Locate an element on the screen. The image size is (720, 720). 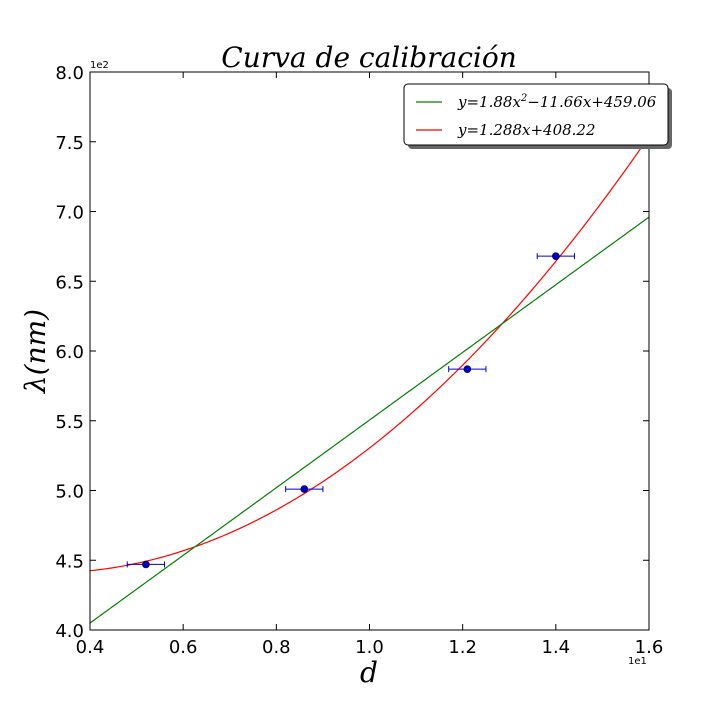
legend-box is located at coordinates (536, 114).